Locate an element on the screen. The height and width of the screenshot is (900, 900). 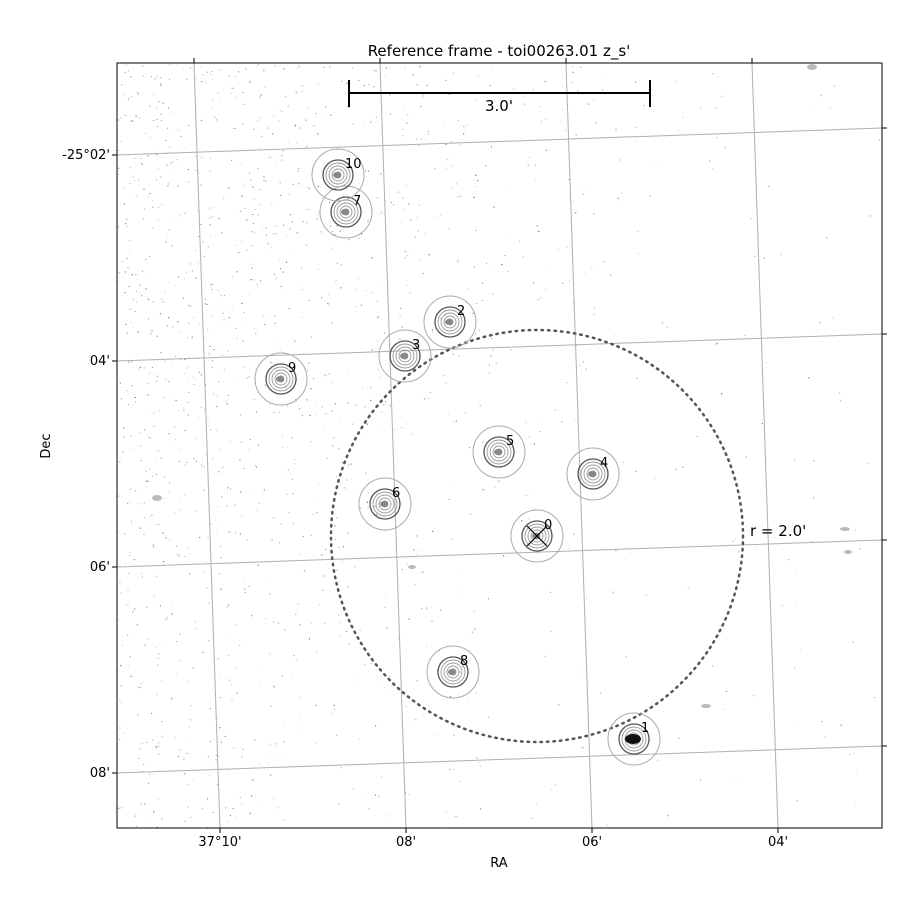
star-label: 10 is located at coordinates (353, 164).